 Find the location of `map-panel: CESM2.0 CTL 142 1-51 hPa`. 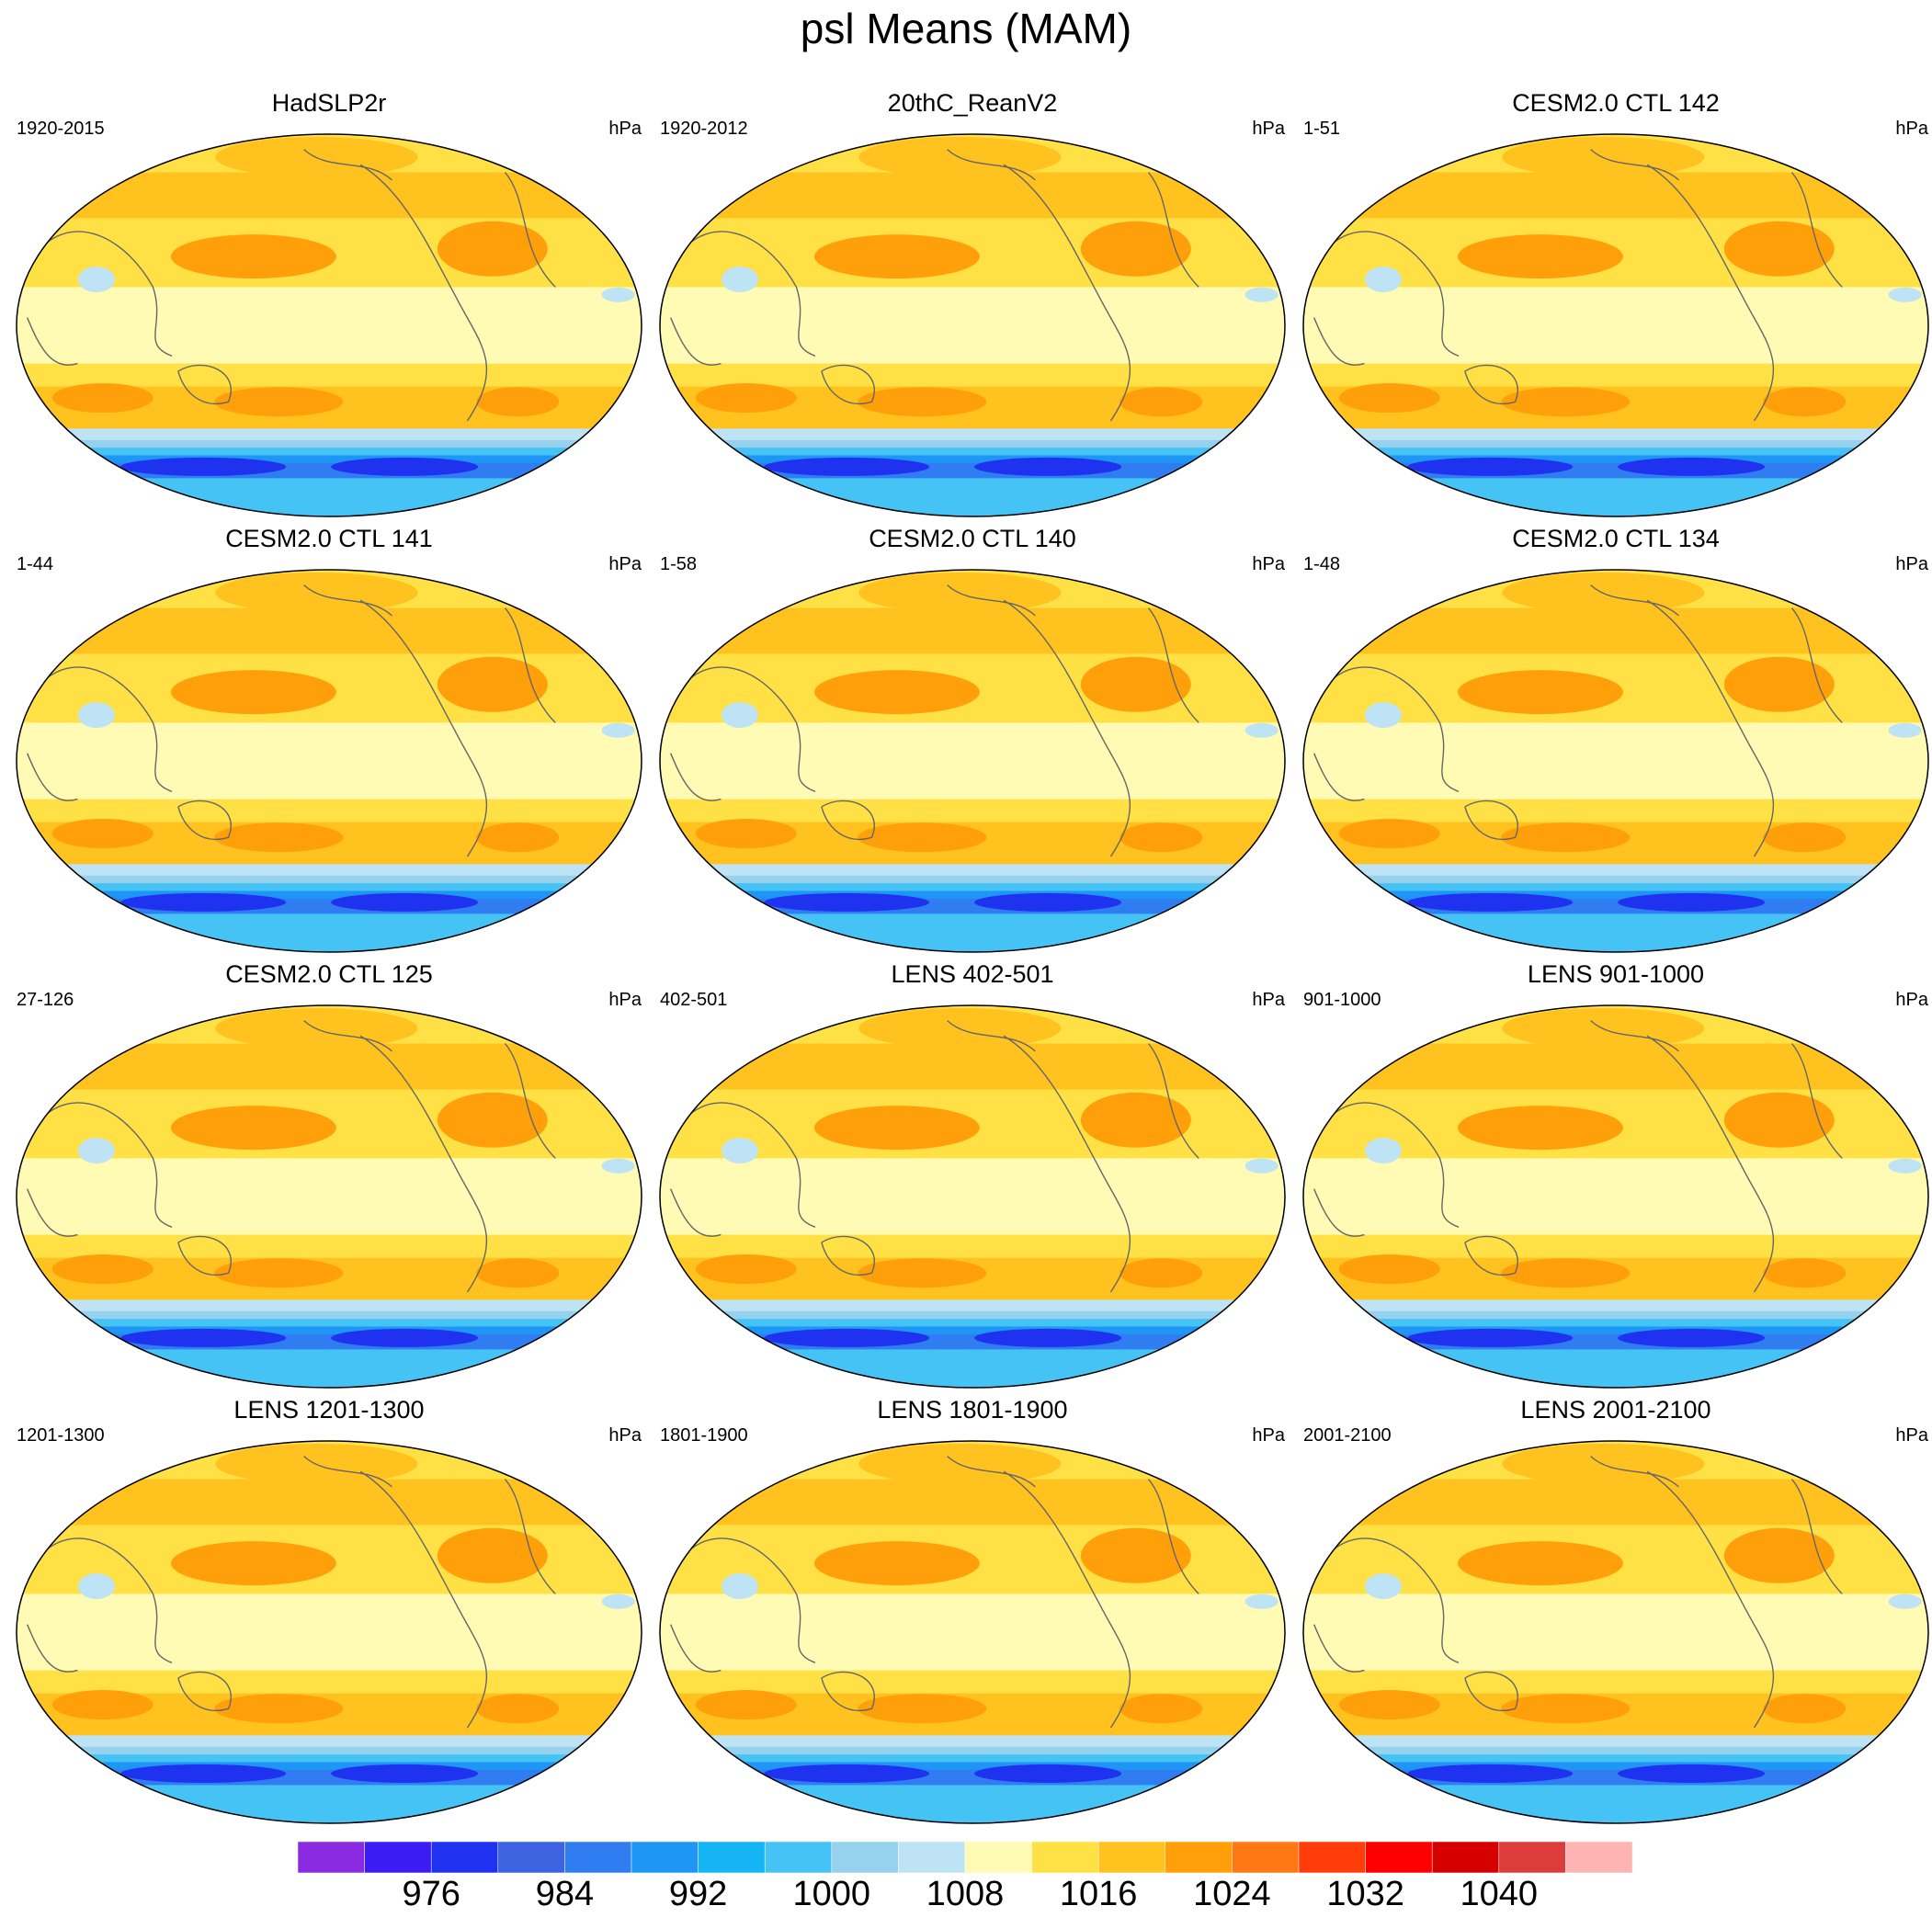

map-panel: CESM2.0 CTL 142 1-51 hPa is located at coordinates (1613, 304).